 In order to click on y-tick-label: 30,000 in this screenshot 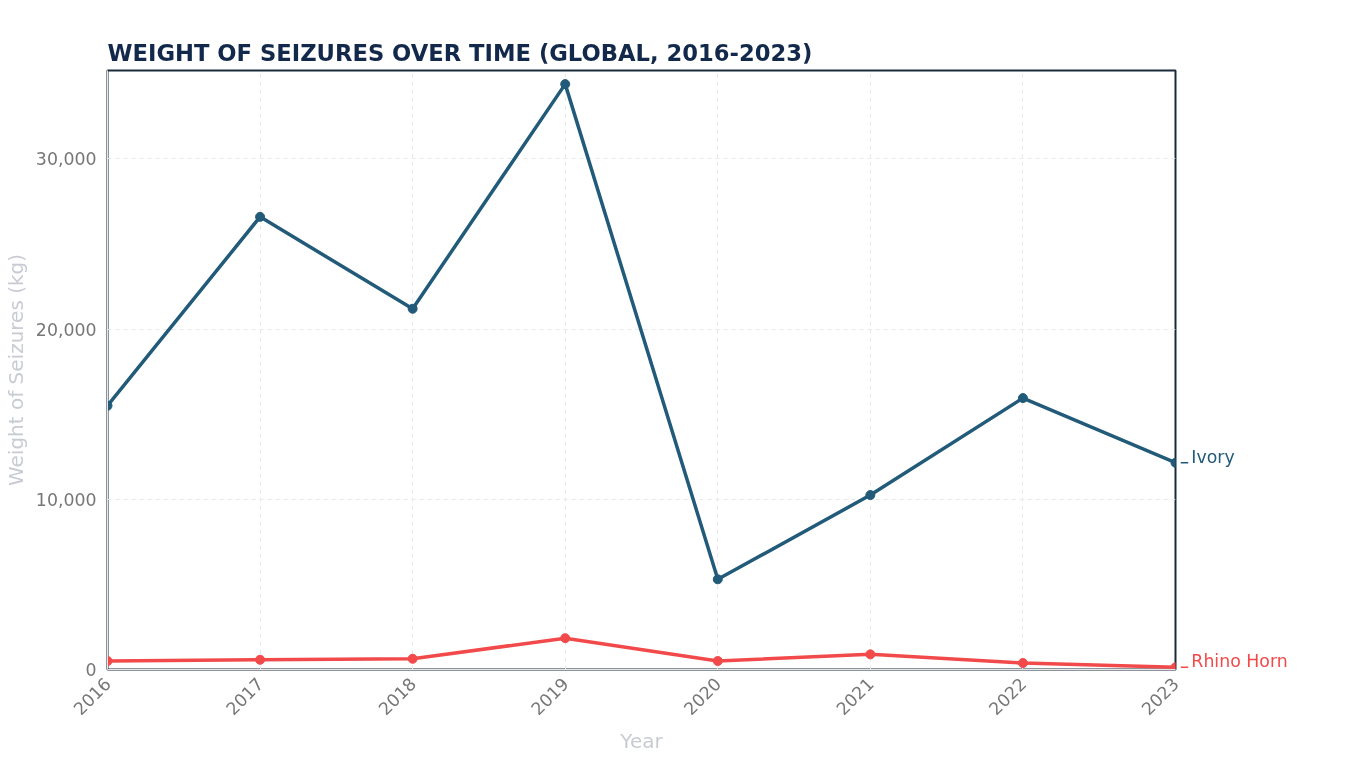, I will do `click(66, 159)`.